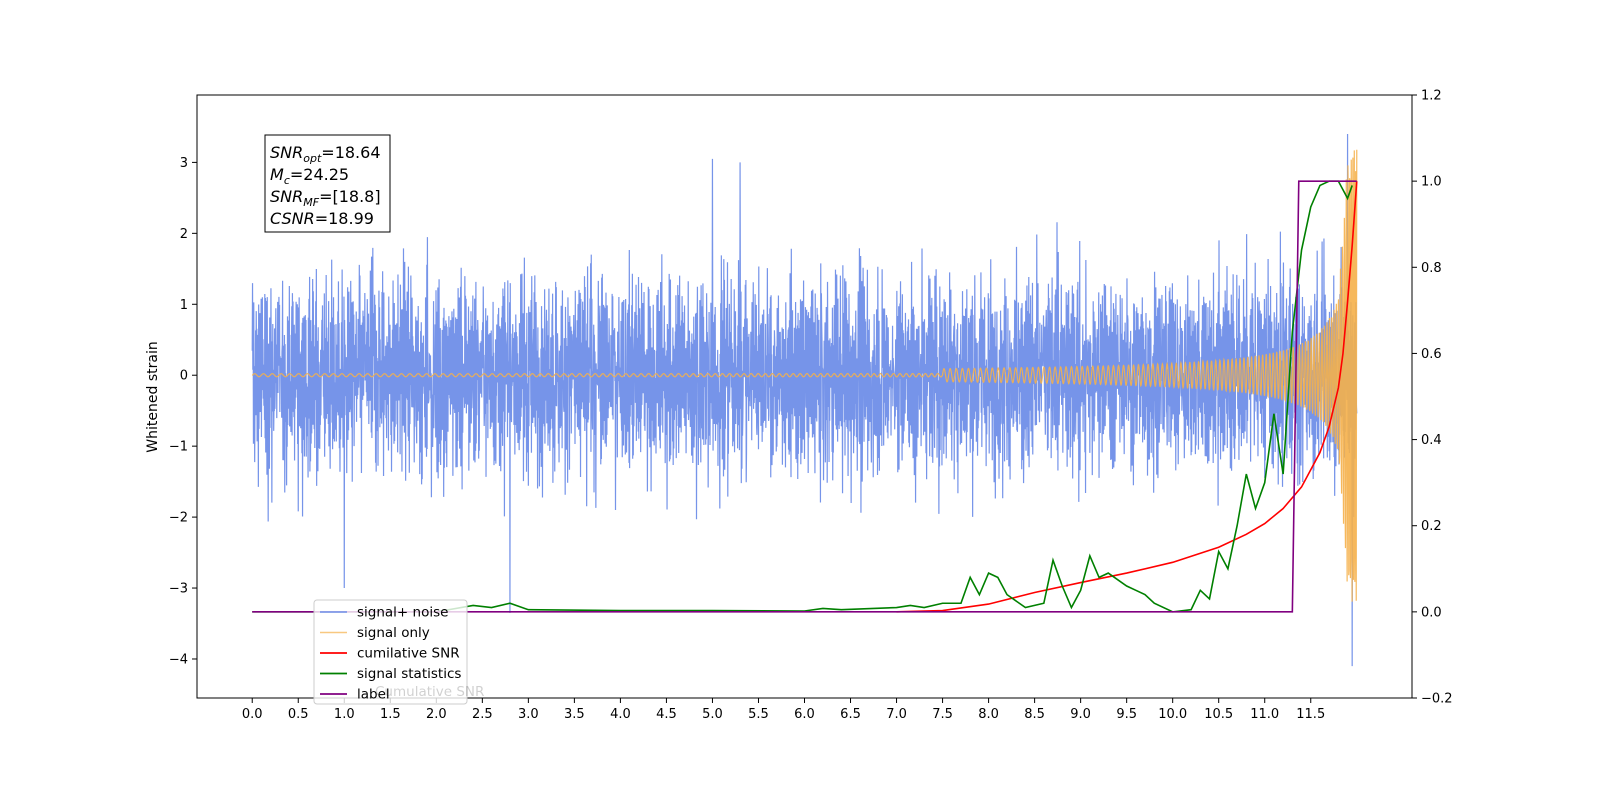 The image size is (1600, 800). I want to click on x-tick-label: 9.5, so click(1126, 714).